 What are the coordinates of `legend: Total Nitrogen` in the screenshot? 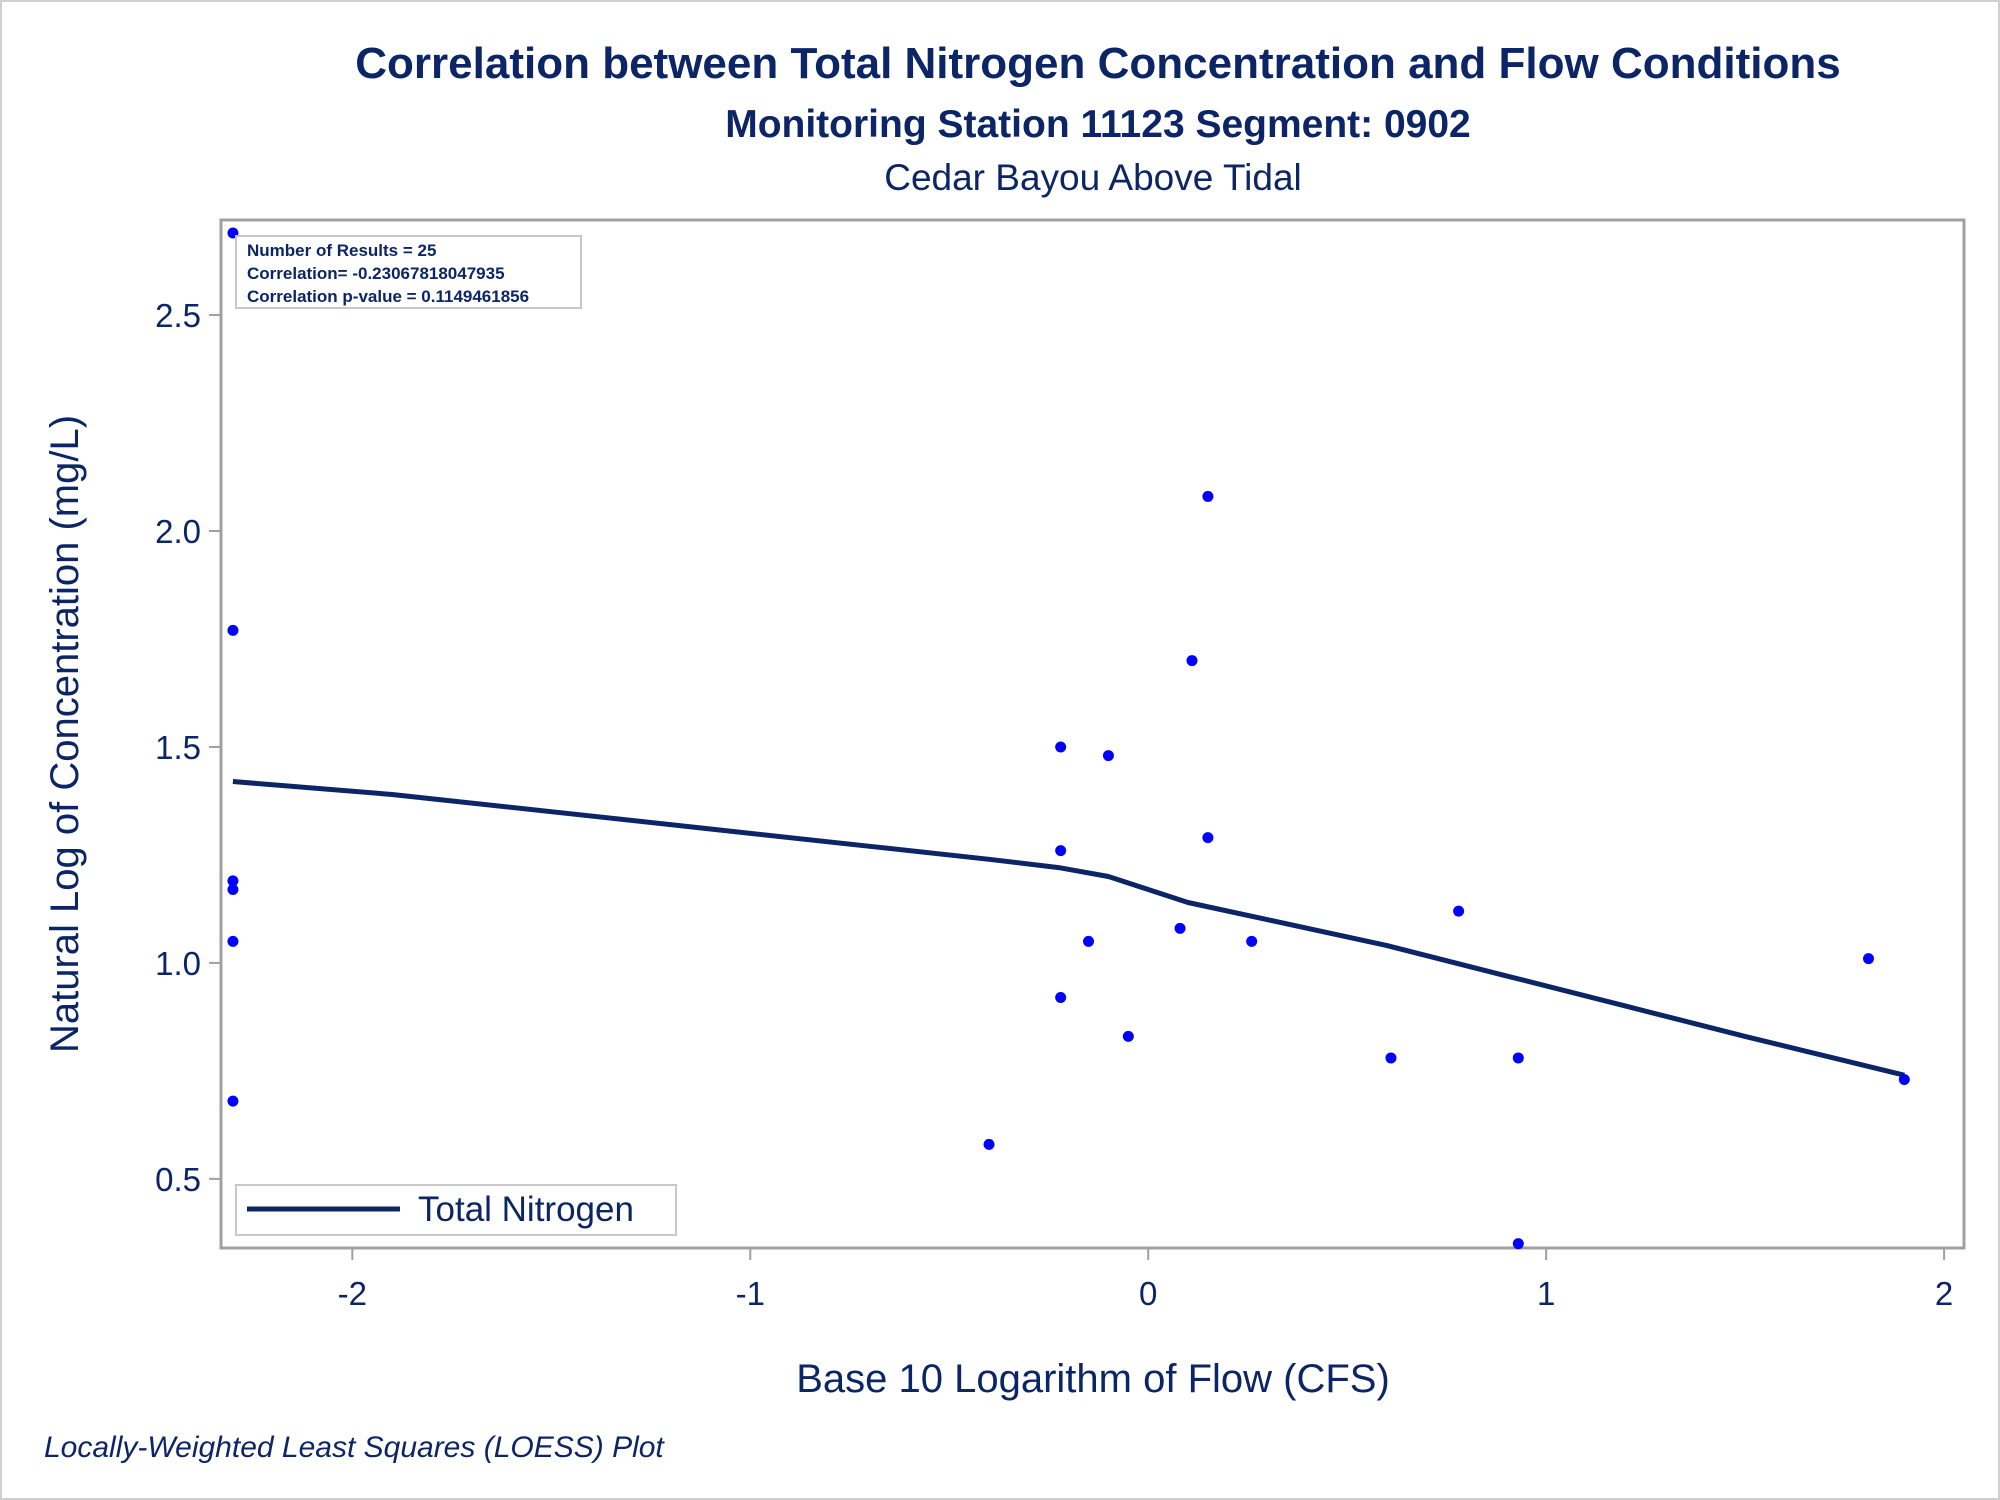 It's located at (456, 1210).